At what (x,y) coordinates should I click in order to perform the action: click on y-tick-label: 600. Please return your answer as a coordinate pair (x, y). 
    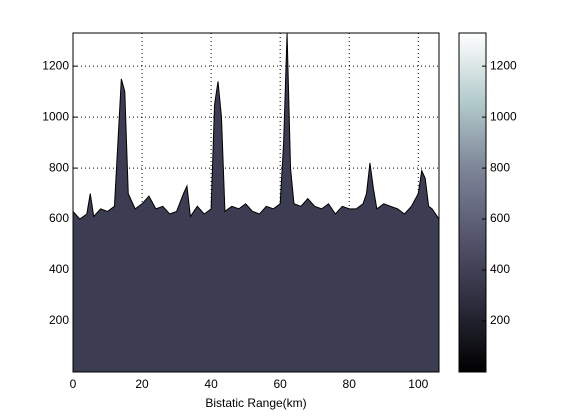
    Looking at the image, I should click on (59, 218).